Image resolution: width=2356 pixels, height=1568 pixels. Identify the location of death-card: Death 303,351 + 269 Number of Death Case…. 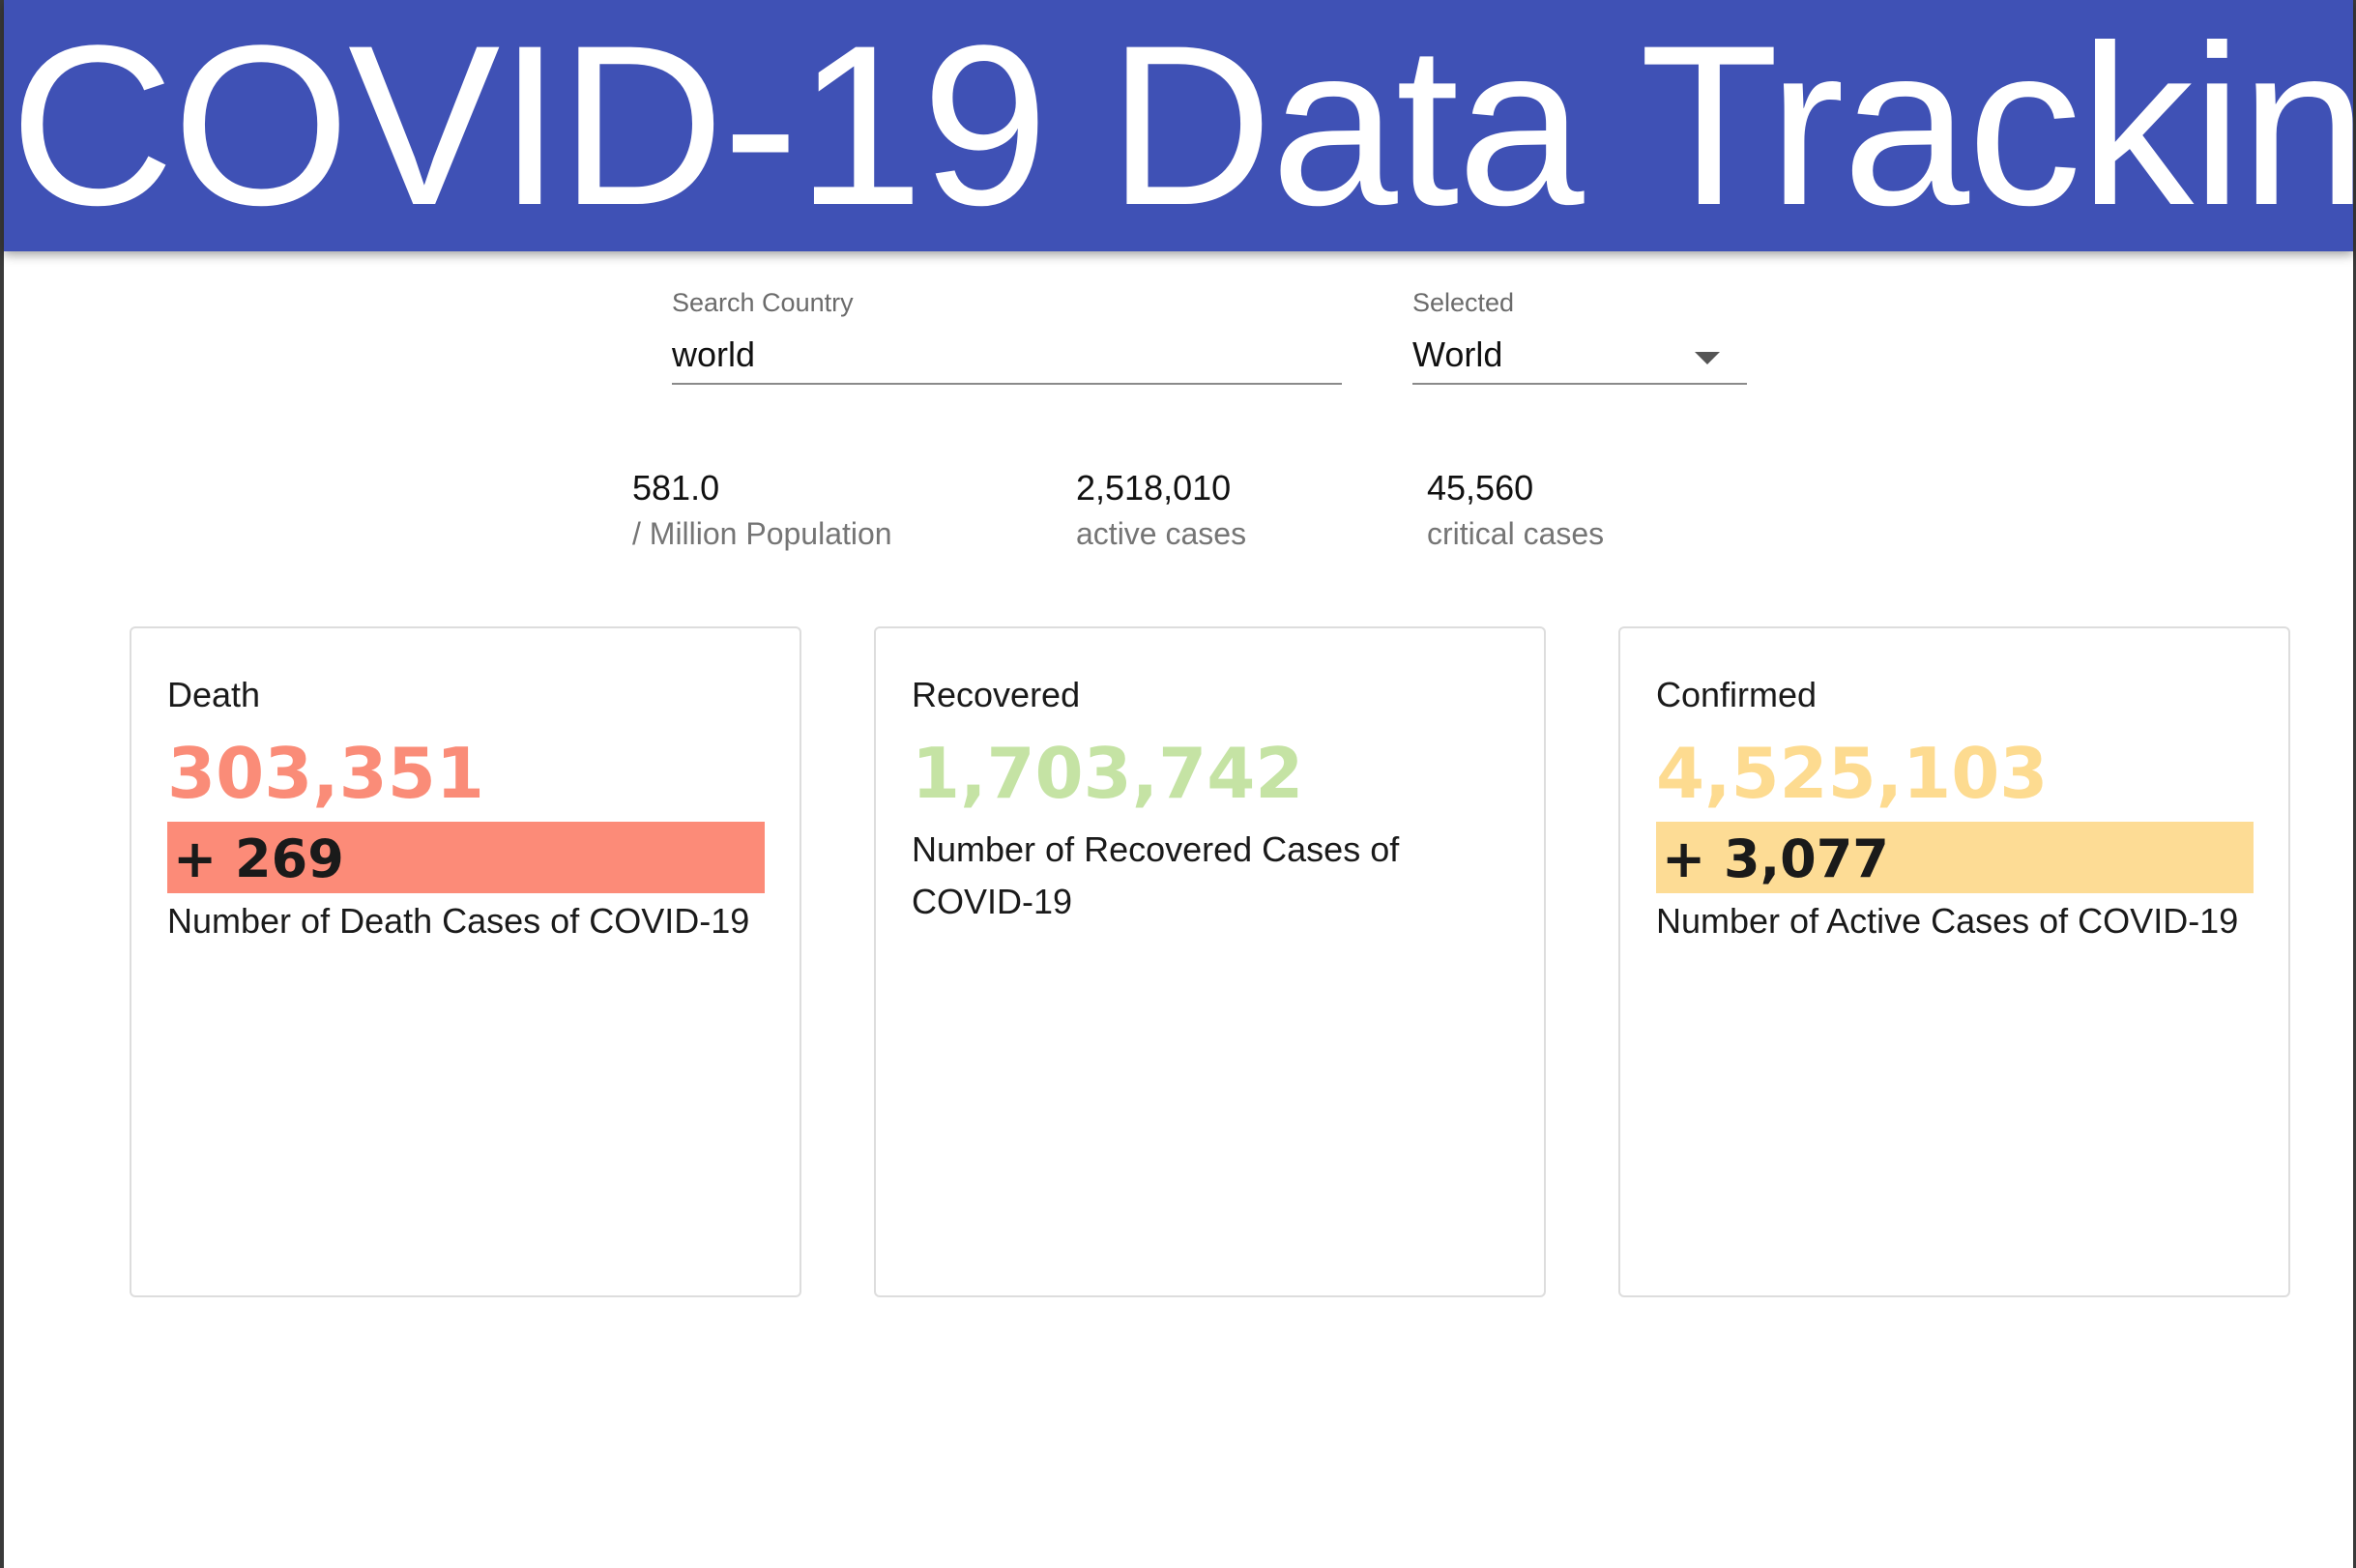
(466, 961).